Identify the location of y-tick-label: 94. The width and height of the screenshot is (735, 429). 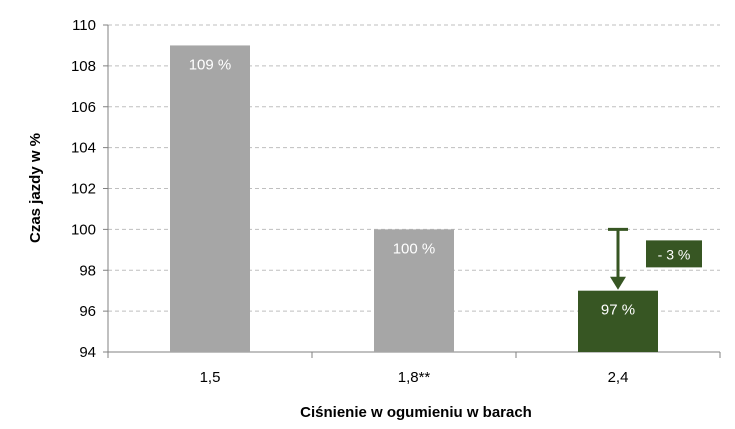
(87, 352).